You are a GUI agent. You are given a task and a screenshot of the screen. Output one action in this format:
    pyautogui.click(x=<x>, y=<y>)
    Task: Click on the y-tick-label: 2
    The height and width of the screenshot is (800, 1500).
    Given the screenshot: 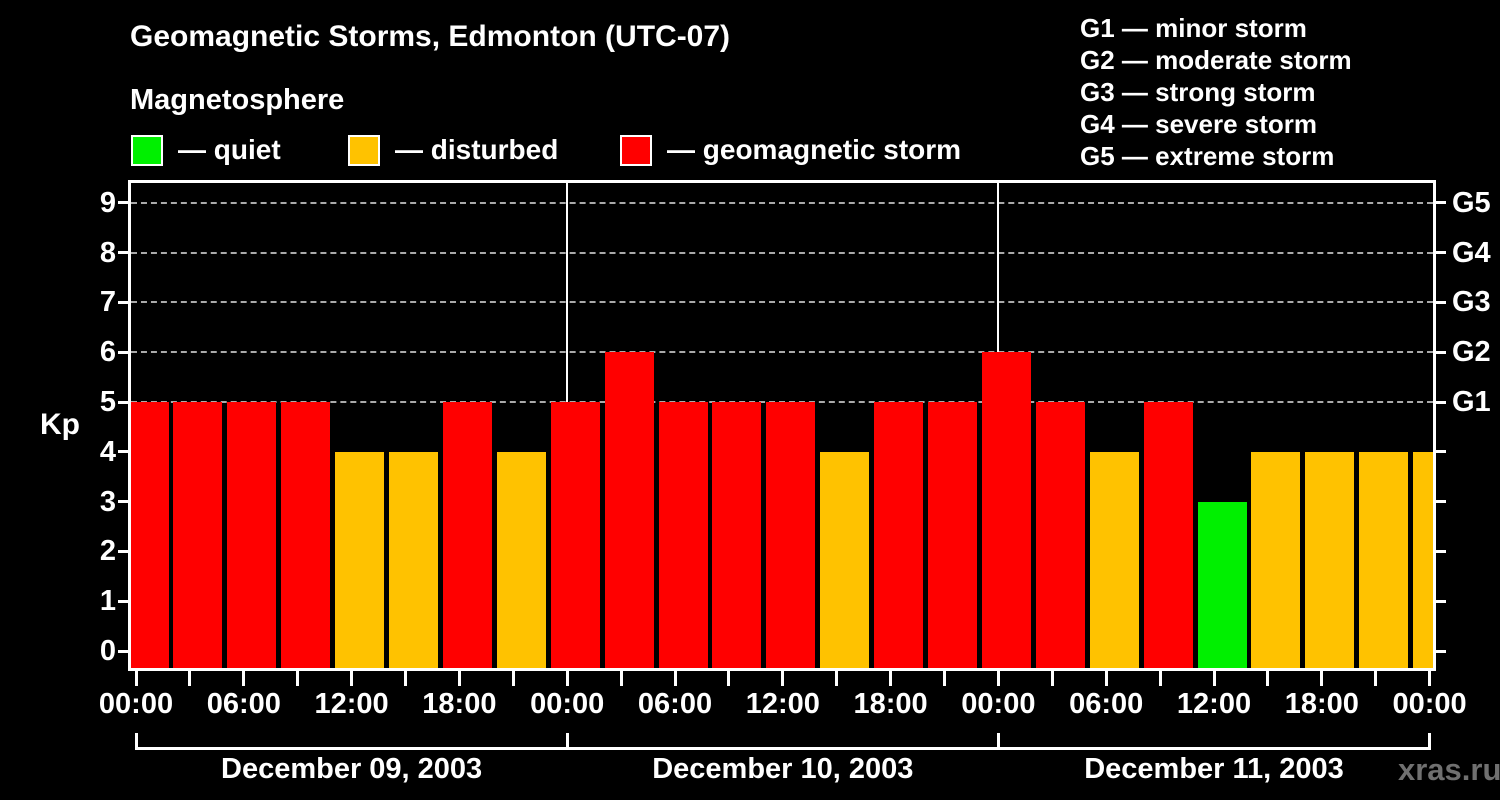 What is the action you would take?
    pyautogui.click(x=107, y=551)
    